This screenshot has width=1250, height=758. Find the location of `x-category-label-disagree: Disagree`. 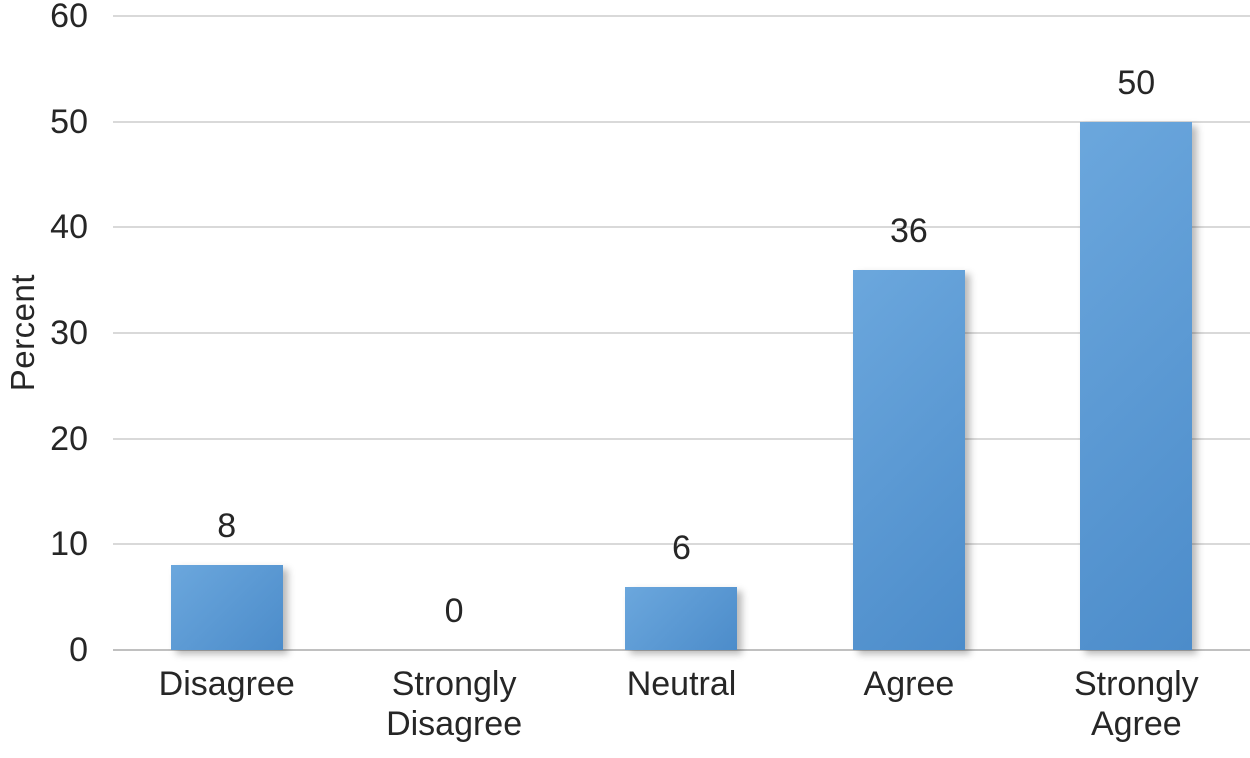

x-category-label-disagree: Disagree is located at coordinates (226, 684).